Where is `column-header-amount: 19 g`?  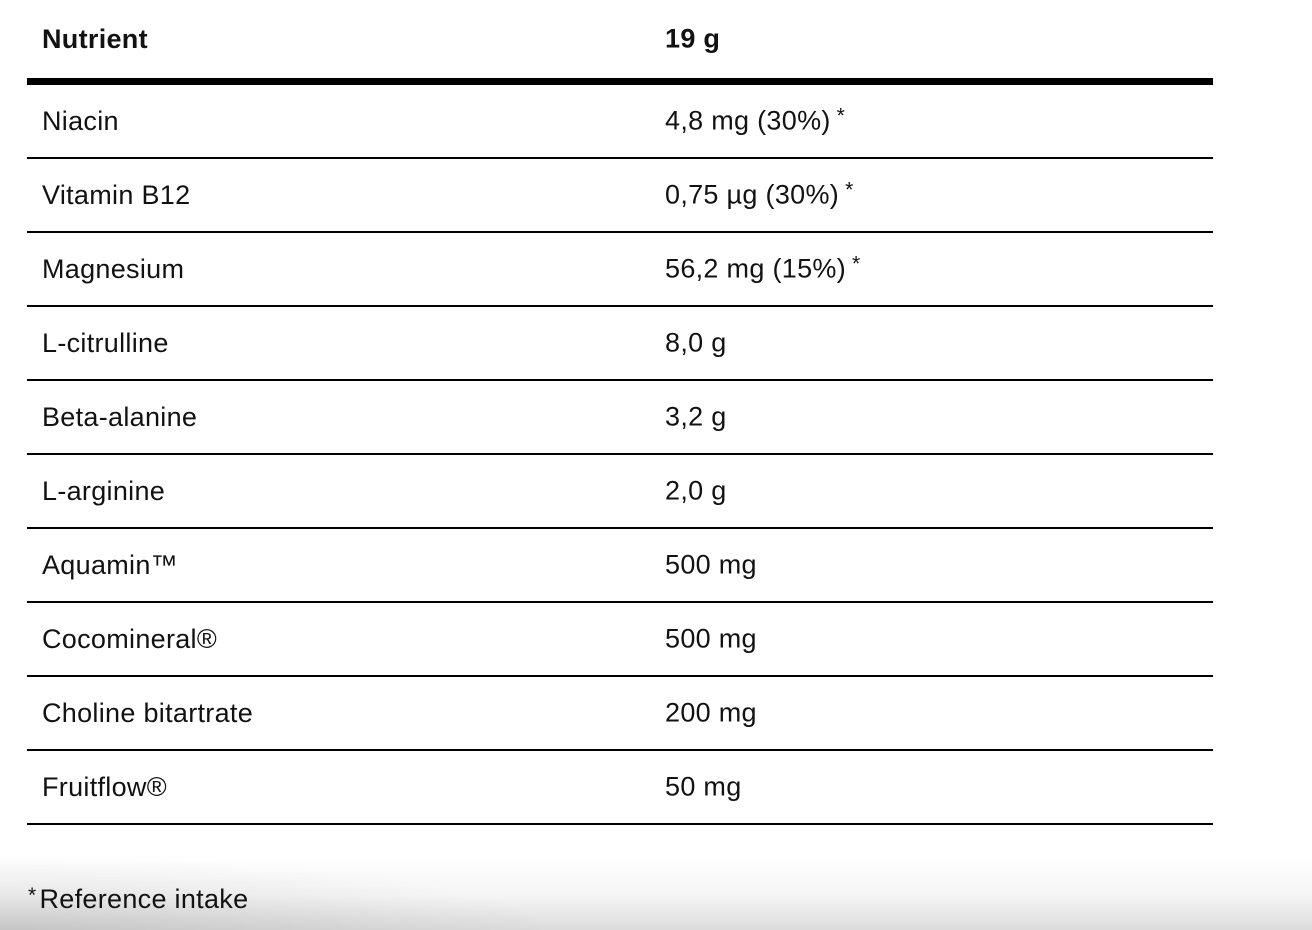
column-header-amount: 19 g is located at coordinates (693, 38).